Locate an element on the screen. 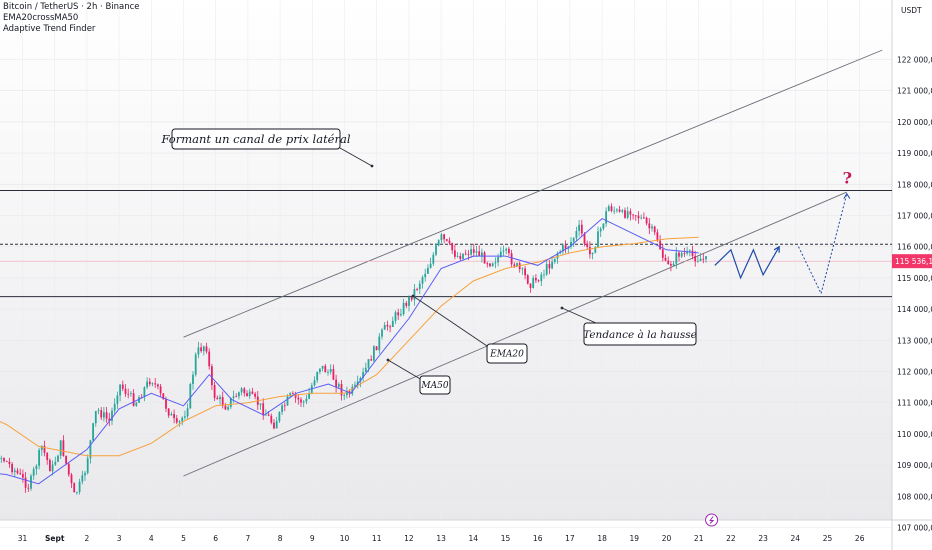 The image size is (932, 550). x-tick-label: 2 is located at coordinates (87, 538).